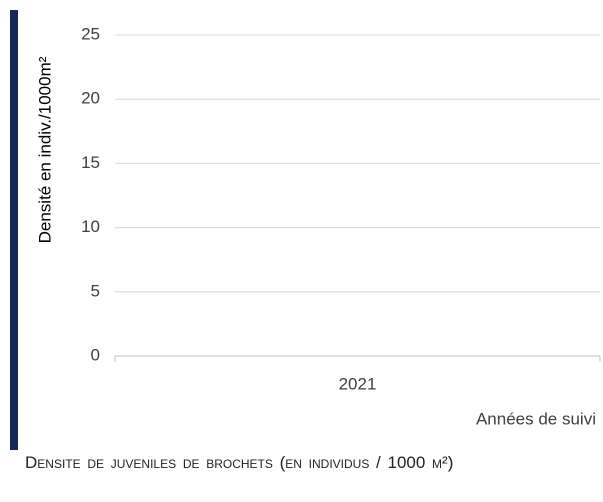 The height and width of the screenshot is (502, 603). Describe the element at coordinates (90, 33) in the screenshot. I see `y-tick-label: 25` at that location.